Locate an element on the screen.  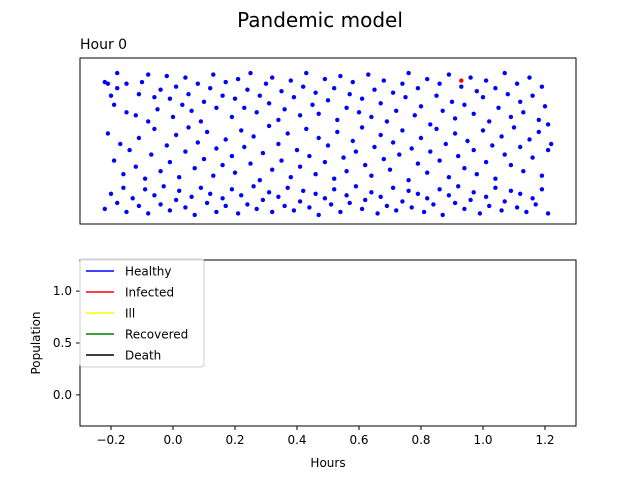
legend-label-infected: Infected is located at coordinates (149, 293).